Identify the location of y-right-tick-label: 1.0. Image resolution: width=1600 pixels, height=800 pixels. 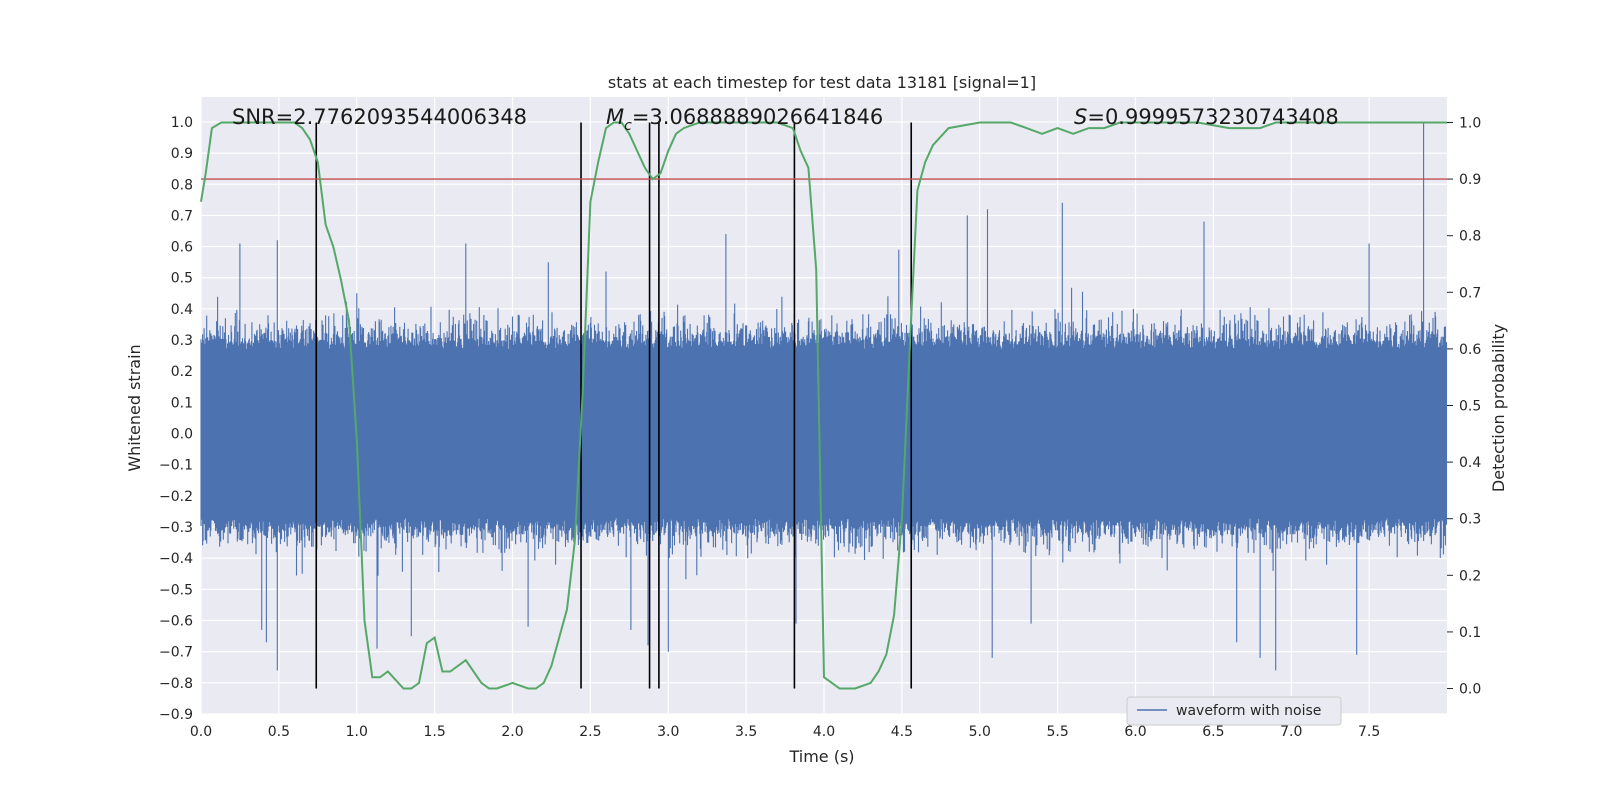
(1470, 123).